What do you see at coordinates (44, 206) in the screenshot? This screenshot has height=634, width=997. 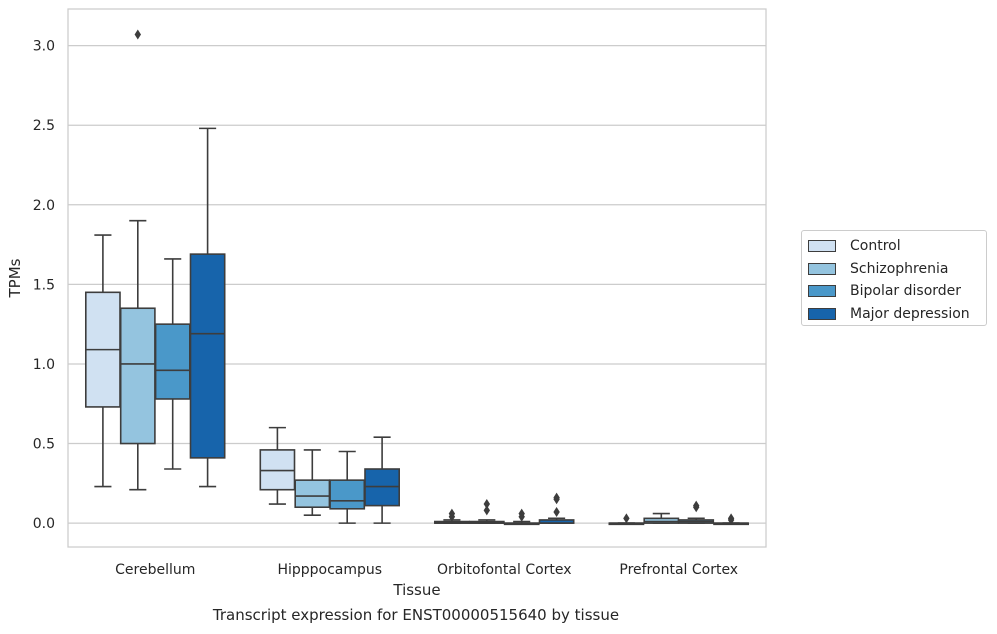 I see `y-tick-label: 2.0` at bounding box center [44, 206].